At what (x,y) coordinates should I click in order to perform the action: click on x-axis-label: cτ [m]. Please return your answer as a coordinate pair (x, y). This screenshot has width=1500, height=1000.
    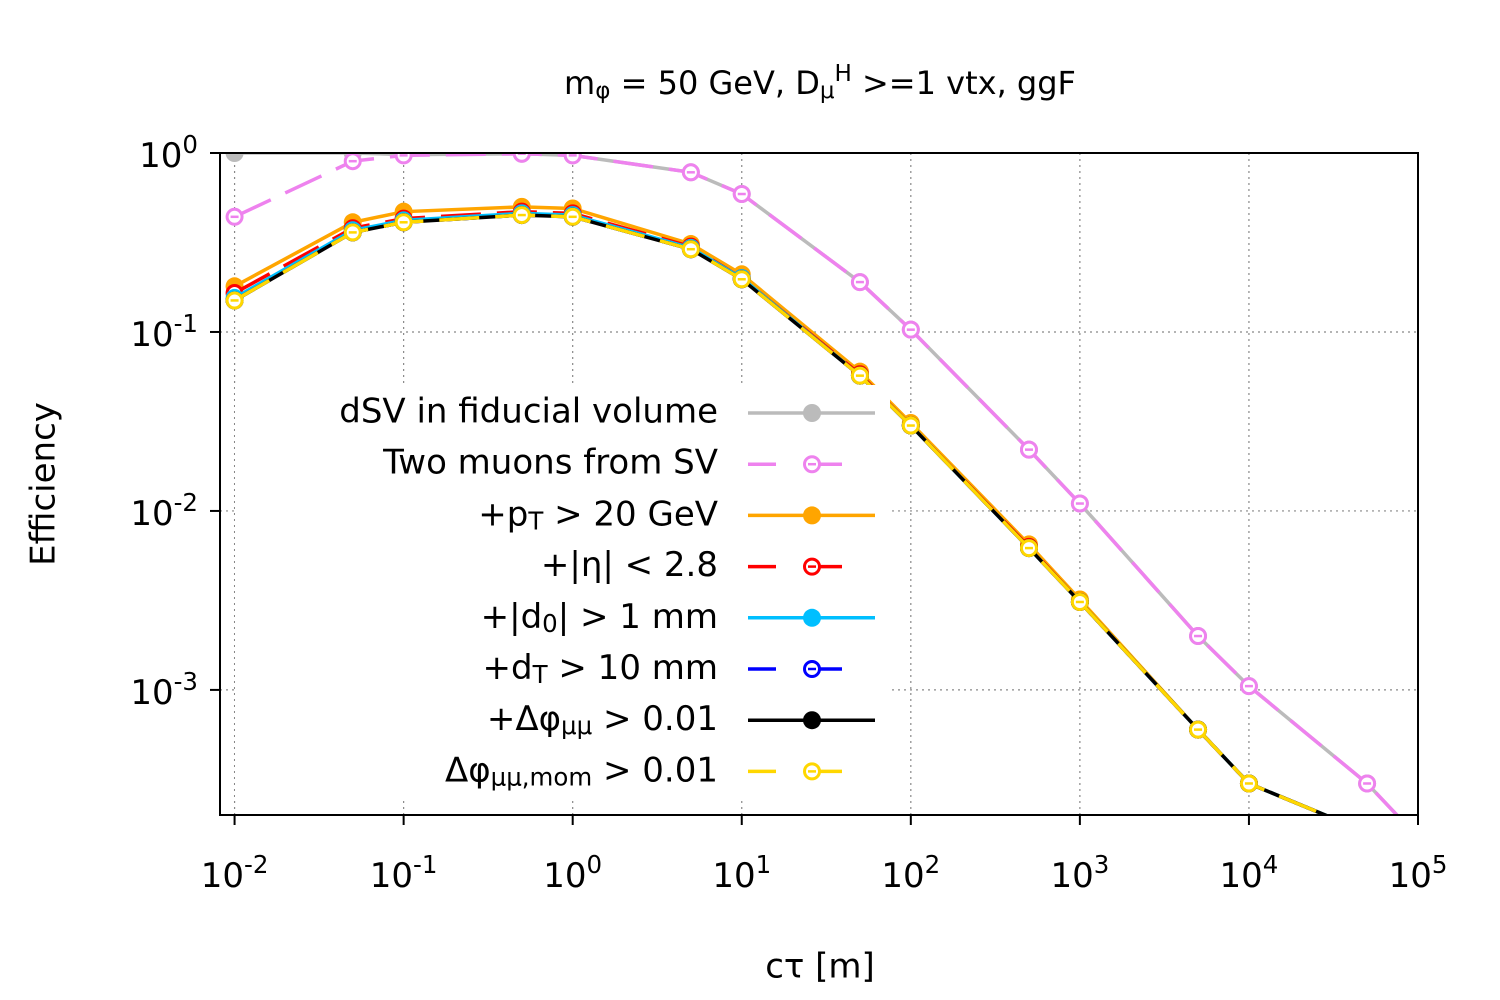
    Looking at the image, I should click on (820, 967).